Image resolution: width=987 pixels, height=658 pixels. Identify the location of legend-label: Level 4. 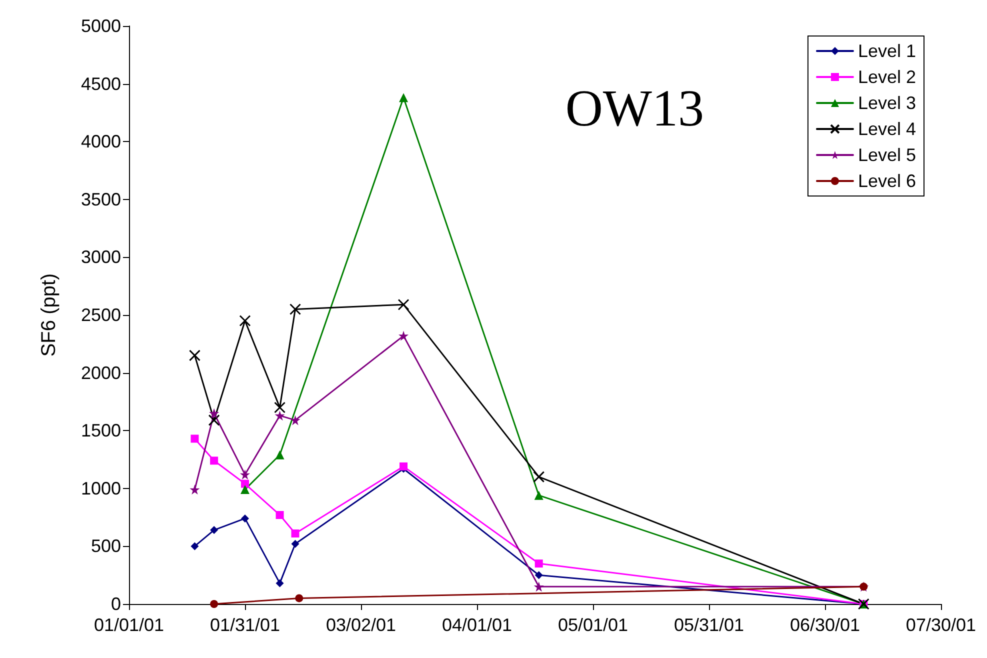
(887, 129).